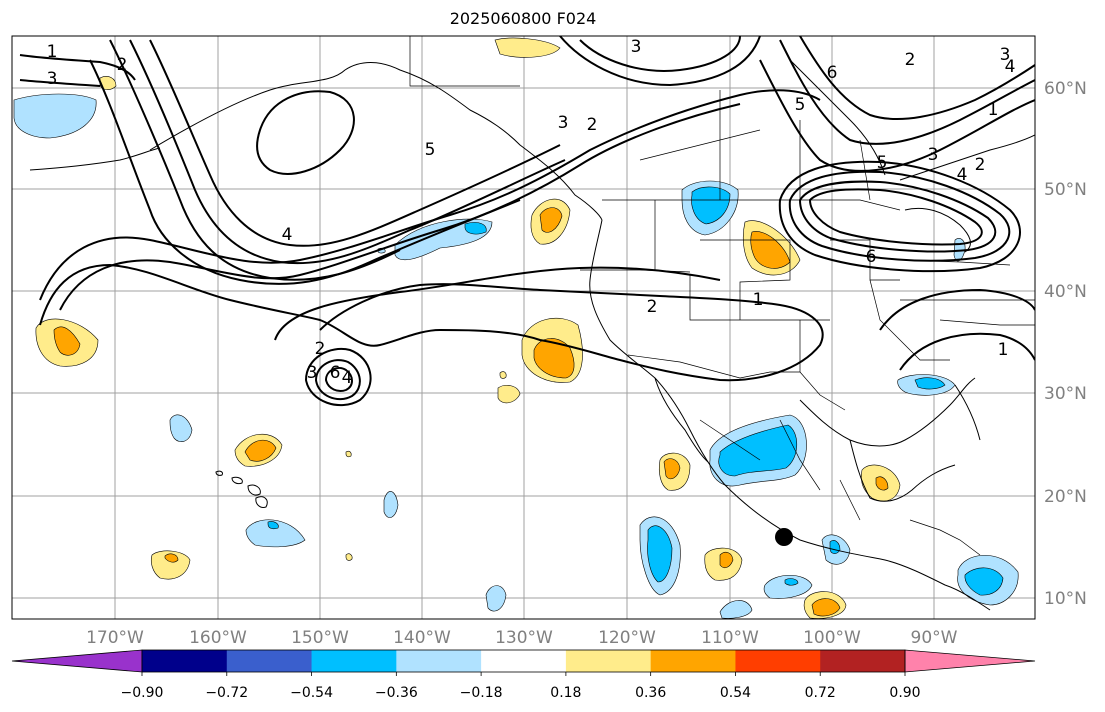 The width and height of the screenshot is (1105, 712). Describe the element at coordinates (1065, 497) in the screenshot. I see `latitude-label: 20°N` at that location.